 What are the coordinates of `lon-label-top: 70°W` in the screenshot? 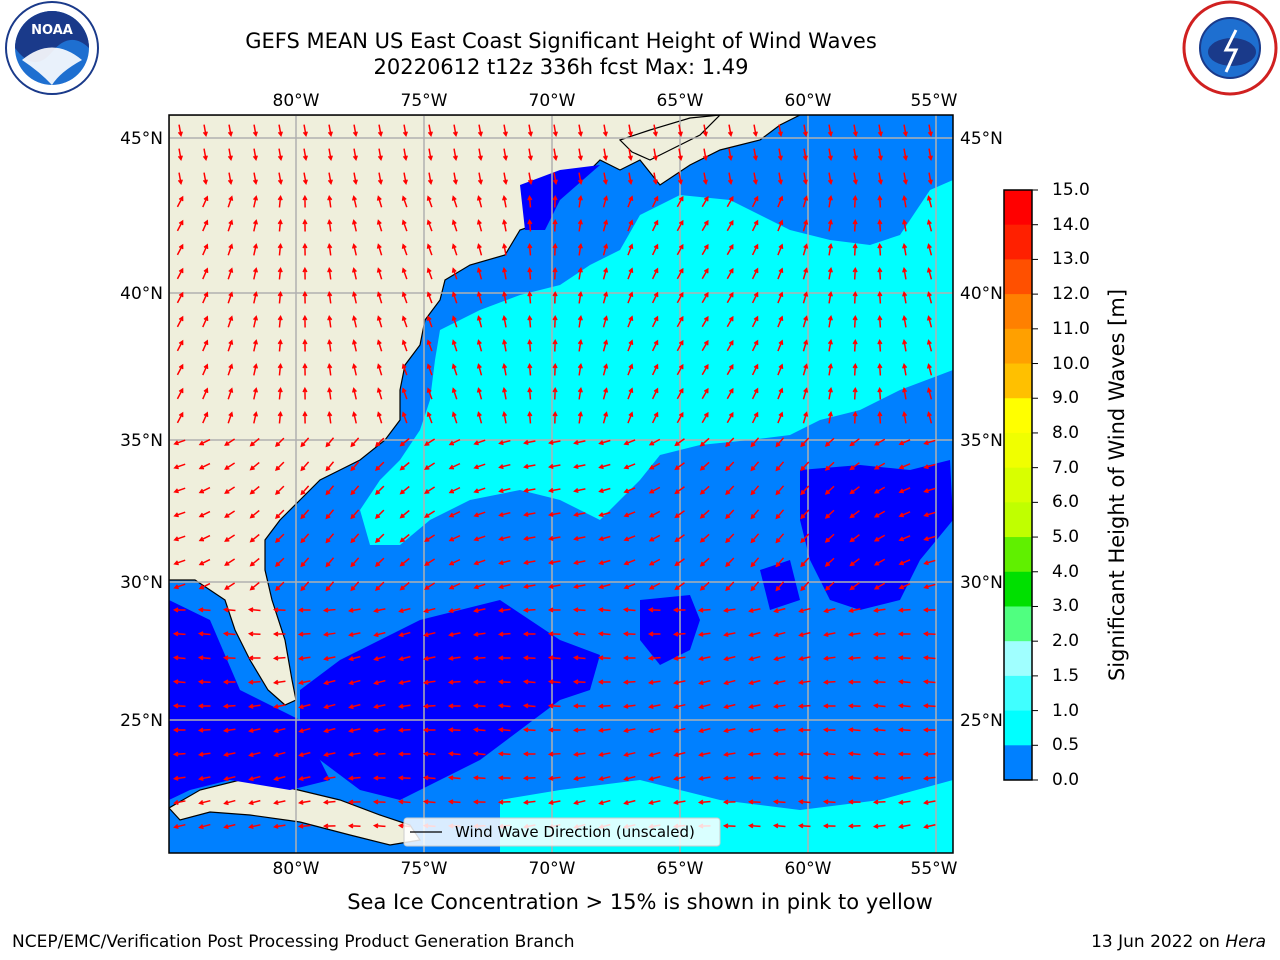 It's located at (552, 101).